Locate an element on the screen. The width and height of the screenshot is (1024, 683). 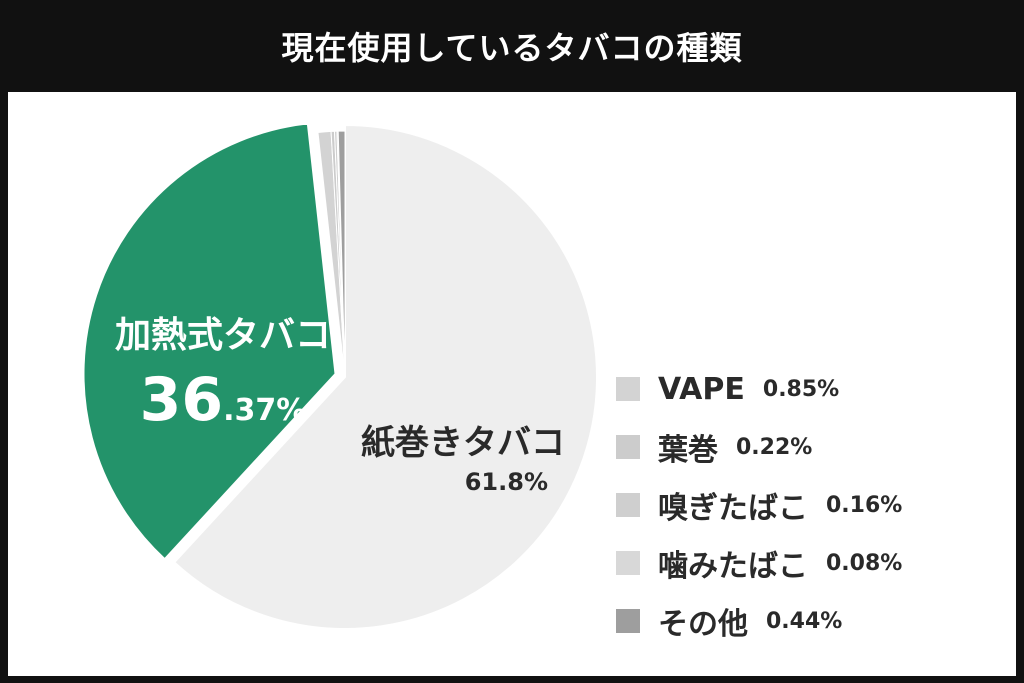
legend-value: 0.22% is located at coordinates (774, 447).